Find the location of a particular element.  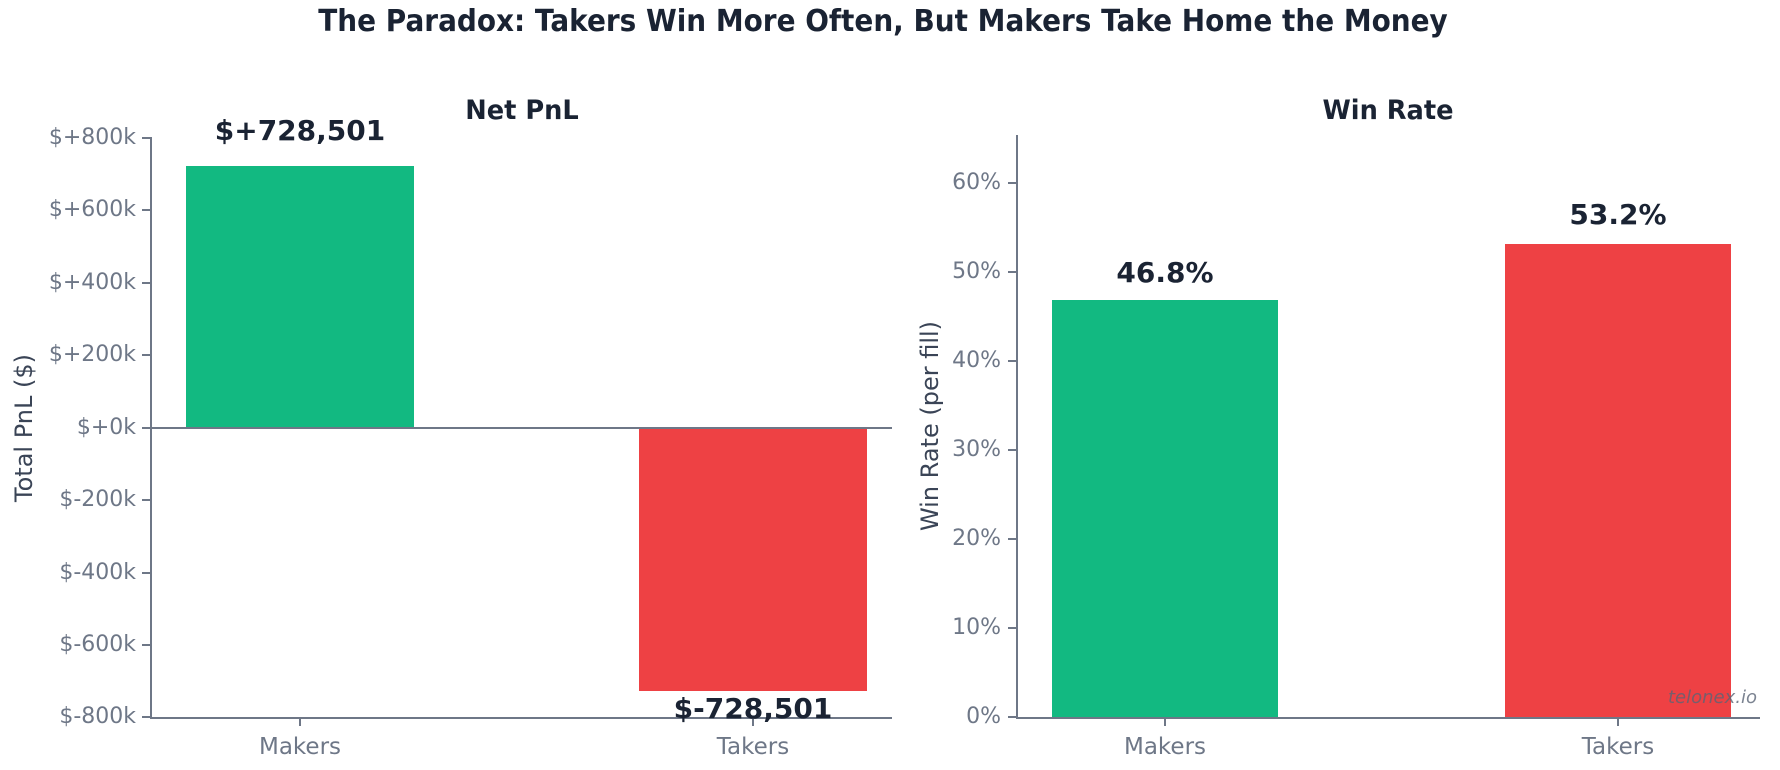

y-tick-label: $+800k is located at coordinates (92, 137).